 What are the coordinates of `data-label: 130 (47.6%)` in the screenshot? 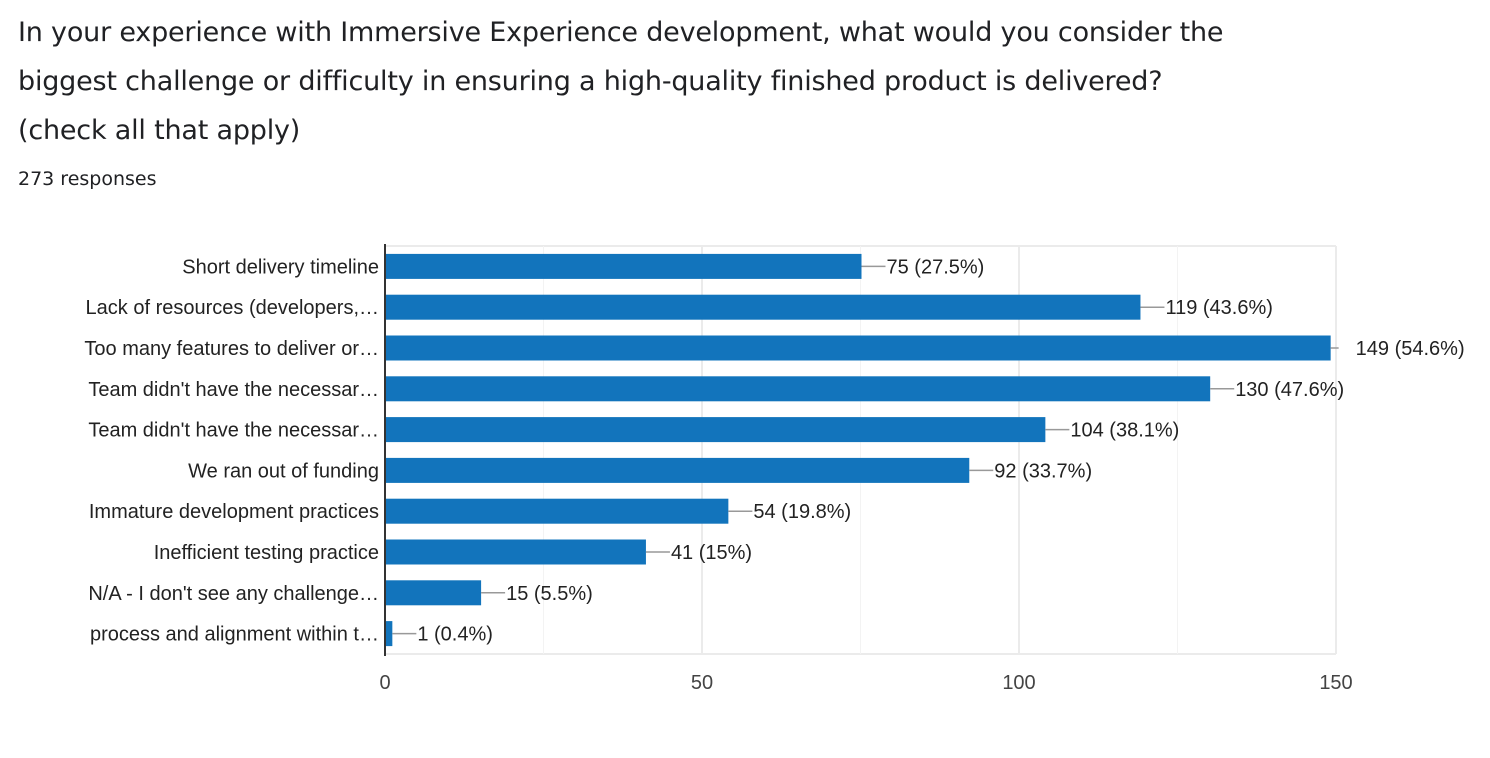 It's located at (1289, 390).